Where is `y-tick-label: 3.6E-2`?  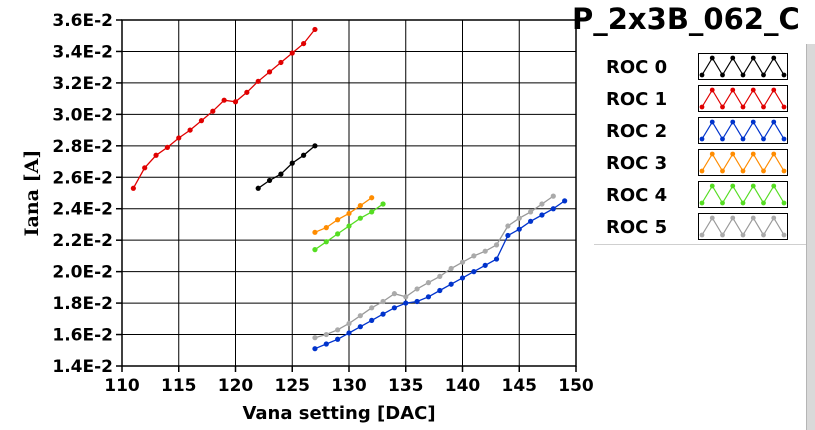
y-tick-label: 3.6E-2 is located at coordinates (82, 21).